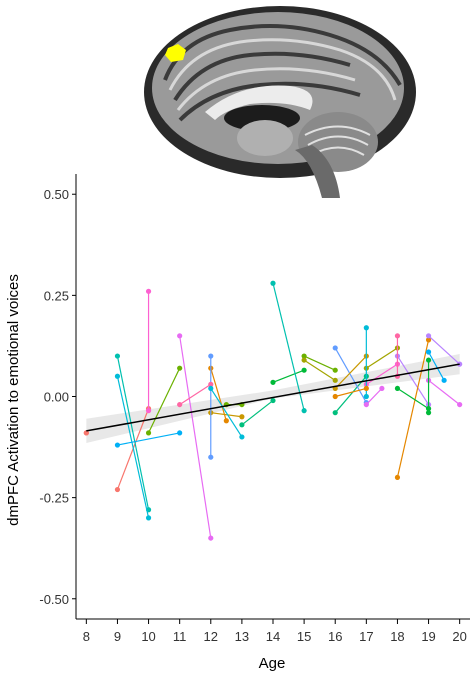 Image resolution: width=475 pixels, height=675 pixels. I want to click on x-tick-label: 16, so click(335, 636).